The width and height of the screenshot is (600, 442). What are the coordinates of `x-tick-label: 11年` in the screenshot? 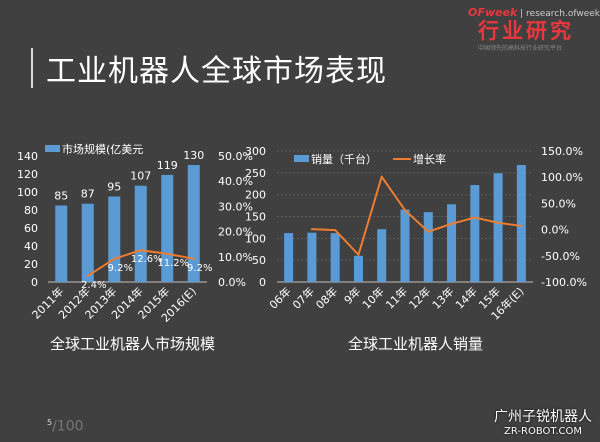 It's located at (397, 298).